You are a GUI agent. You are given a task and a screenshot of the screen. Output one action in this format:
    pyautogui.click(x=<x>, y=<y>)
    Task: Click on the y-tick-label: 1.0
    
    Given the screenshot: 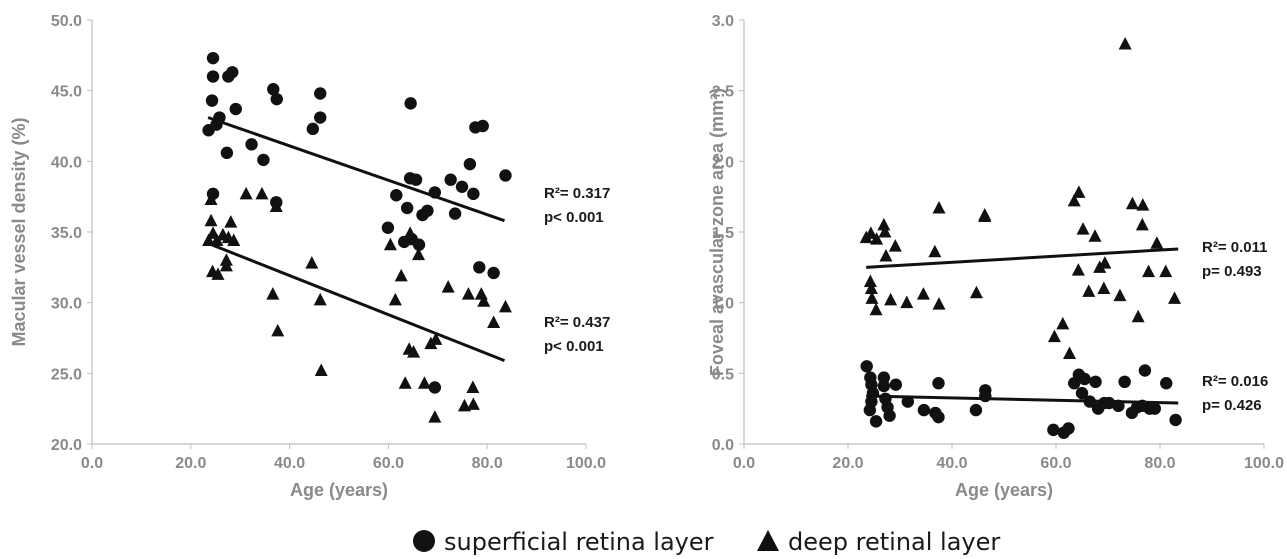 What is the action you would take?
    pyautogui.click(x=723, y=304)
    